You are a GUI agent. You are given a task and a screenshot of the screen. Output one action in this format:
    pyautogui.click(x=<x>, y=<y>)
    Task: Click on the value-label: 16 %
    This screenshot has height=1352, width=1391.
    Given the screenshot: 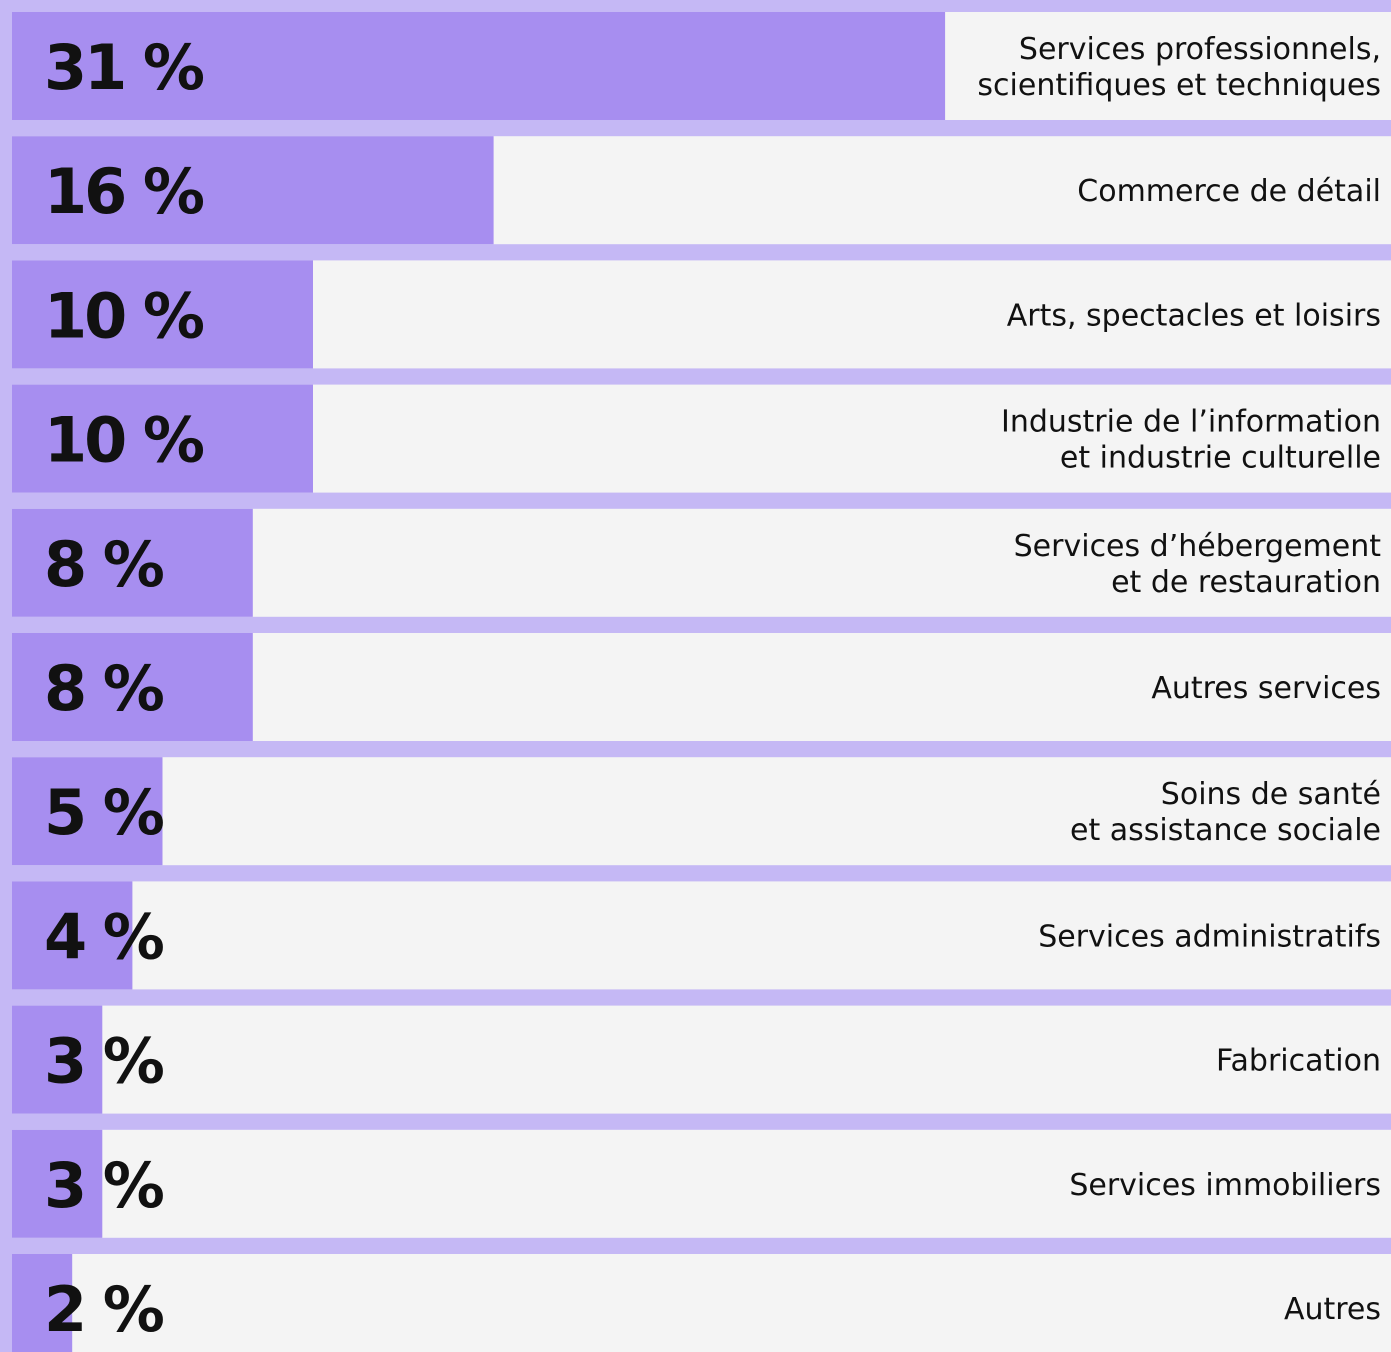 What is the action you would take?
    pyautogui.click(x=124, y=191)
    